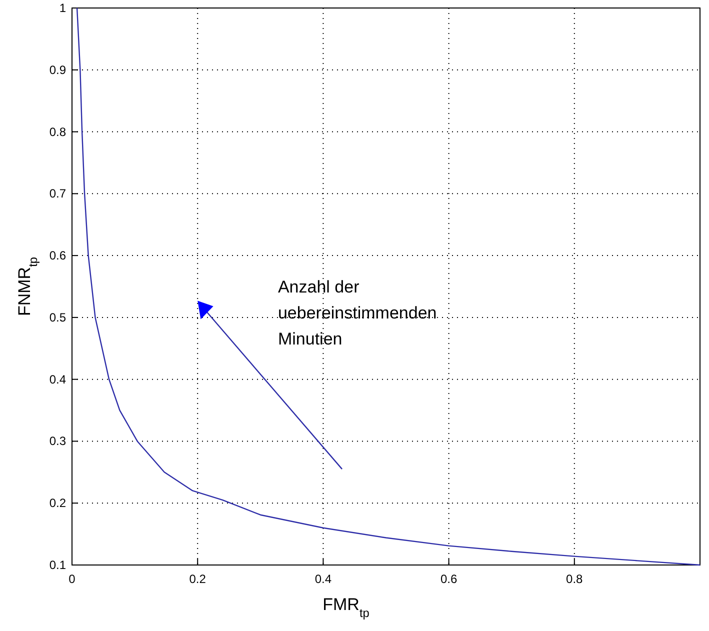  What do you see at coordinates (346, 607) in the screenshot?
I see `x-axis-title: FMR$_{tp}$` at bounding box center [346, 607].